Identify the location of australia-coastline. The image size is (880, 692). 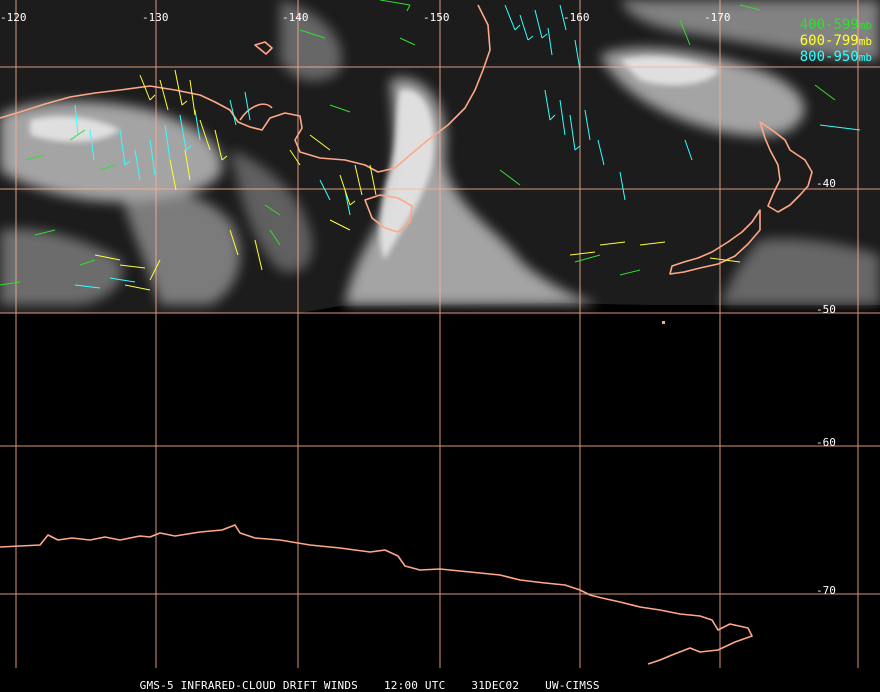
(245, 88).